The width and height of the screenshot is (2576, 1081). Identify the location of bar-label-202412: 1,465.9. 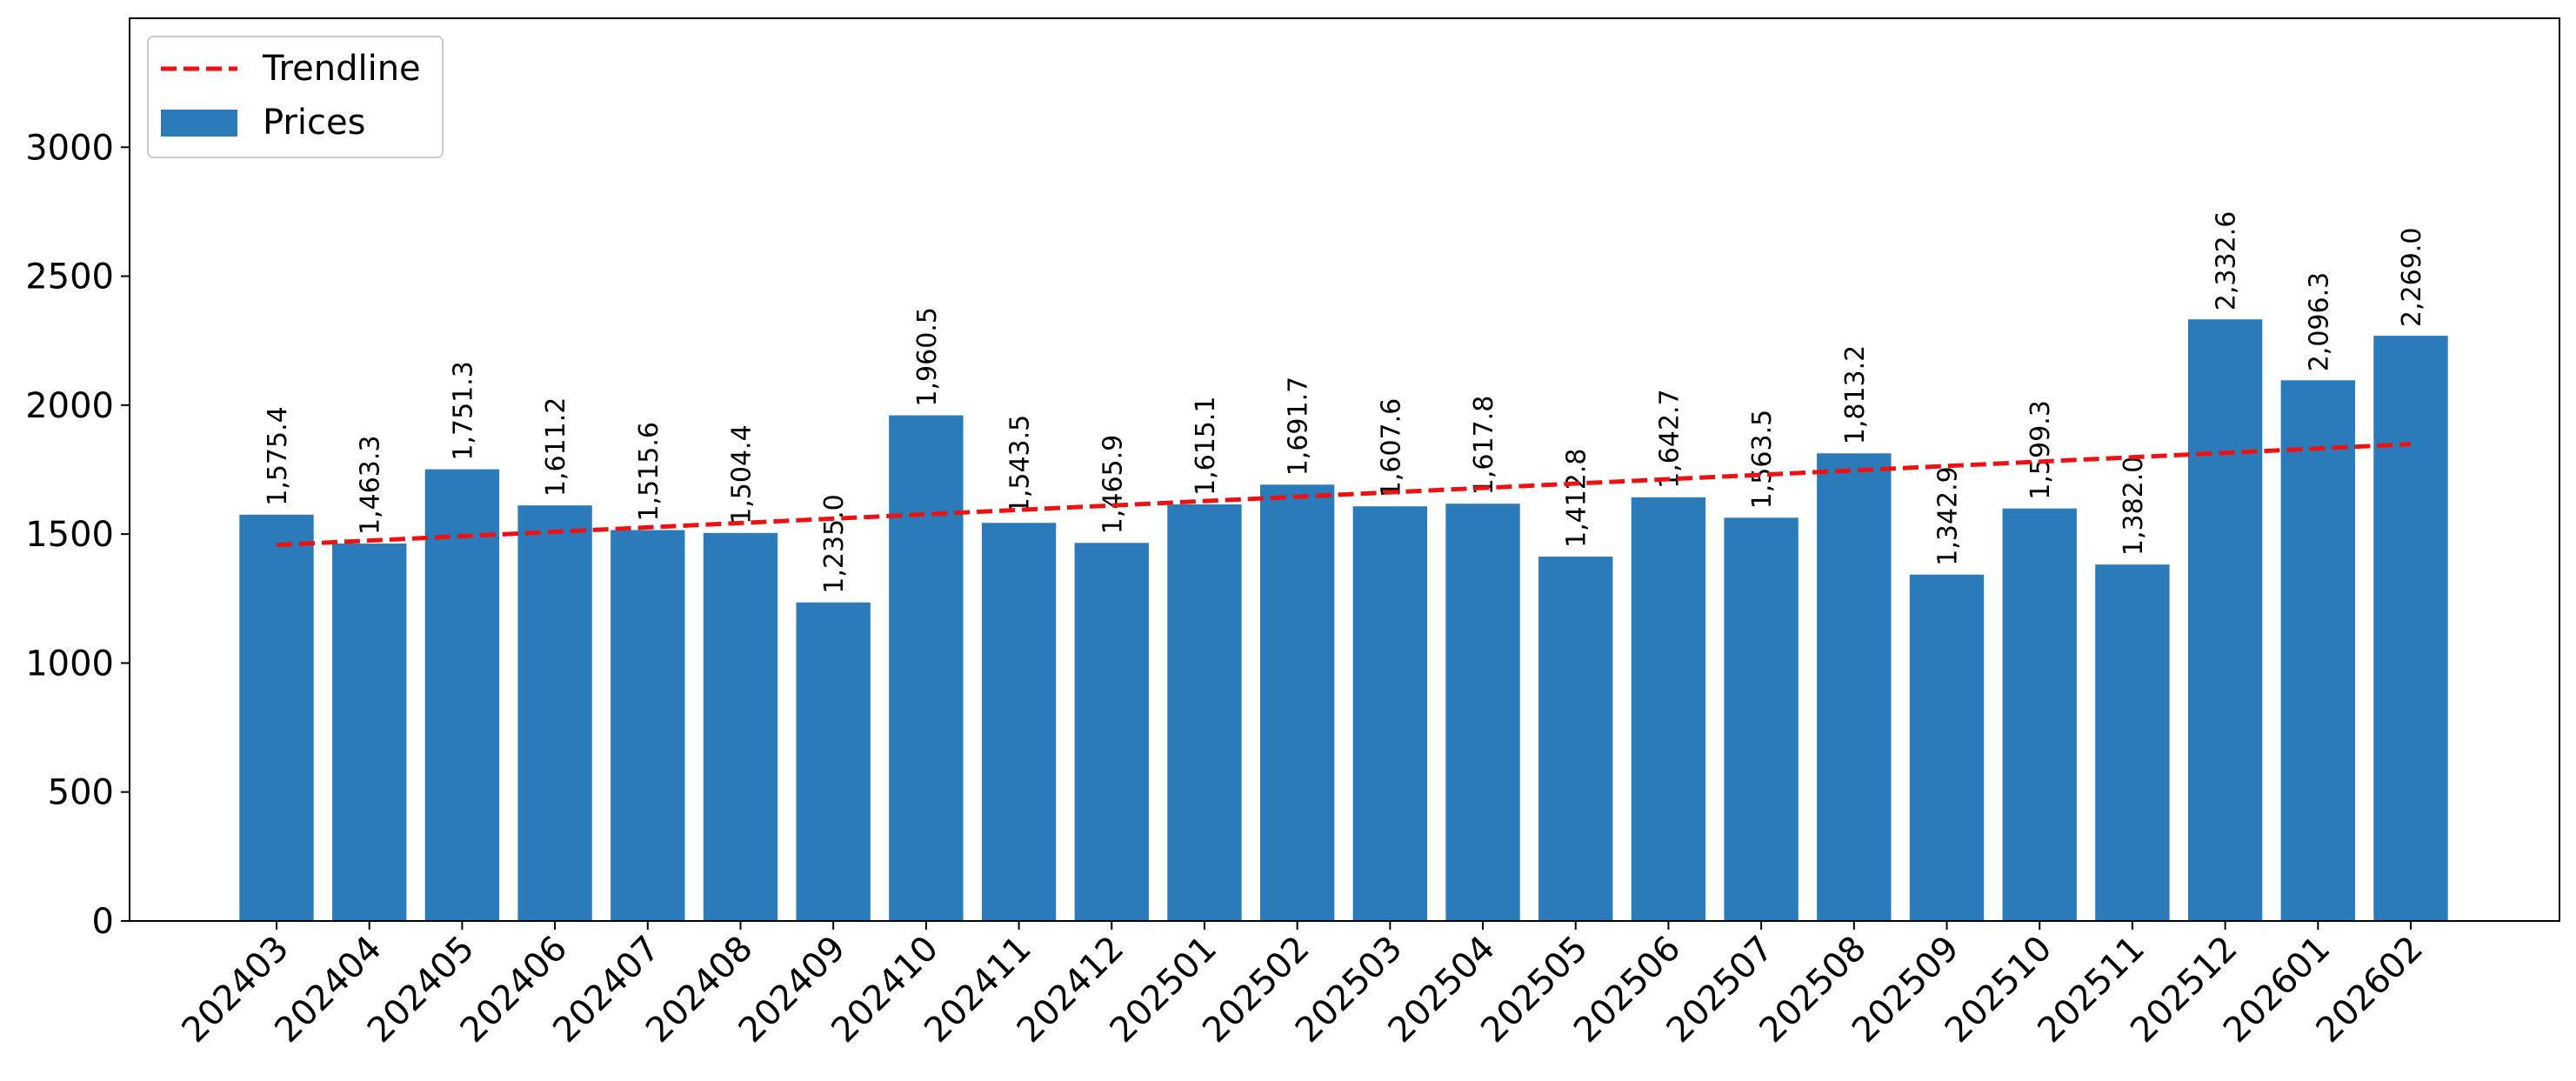
(1113, 485).